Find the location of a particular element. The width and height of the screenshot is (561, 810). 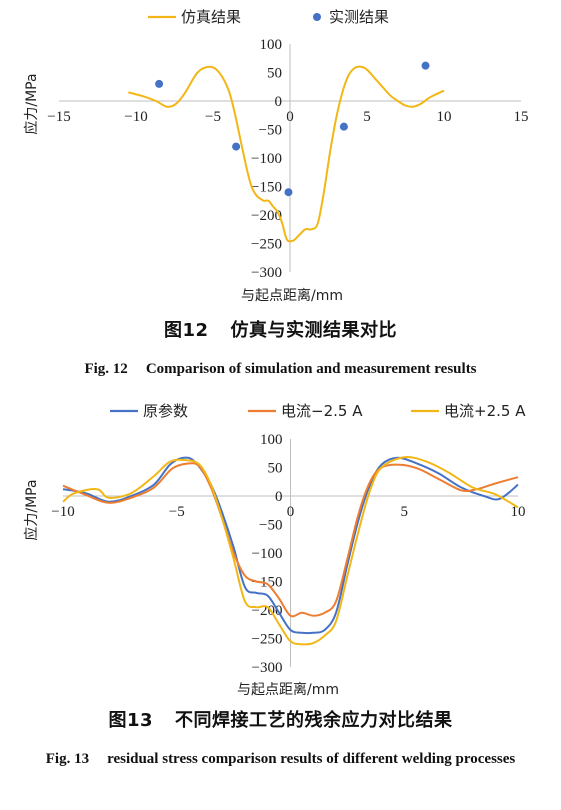

caption-cn-number: 图13 is located at coordinates (131, 720).